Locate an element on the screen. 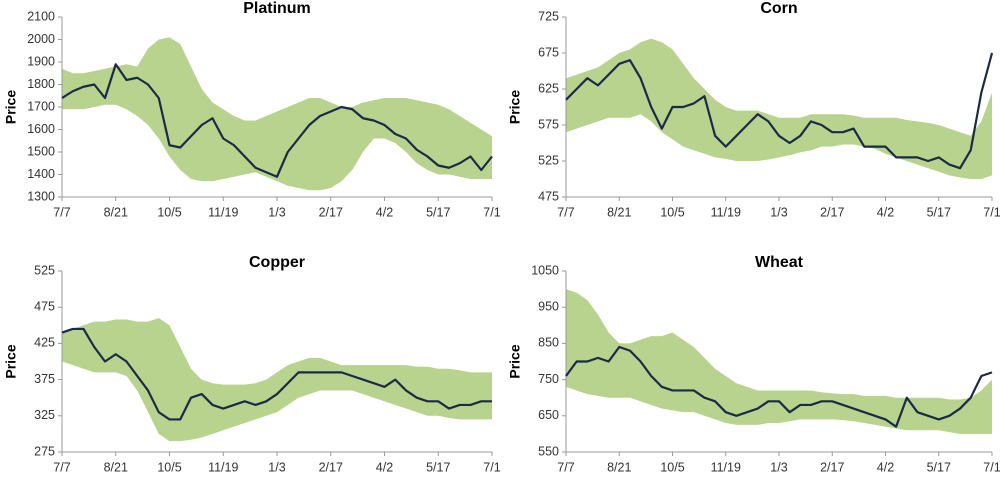 Image resolution: width=1000 pixels, height=477 pixels. y-tick-label: 1050 is located at coordinates (545, 270).